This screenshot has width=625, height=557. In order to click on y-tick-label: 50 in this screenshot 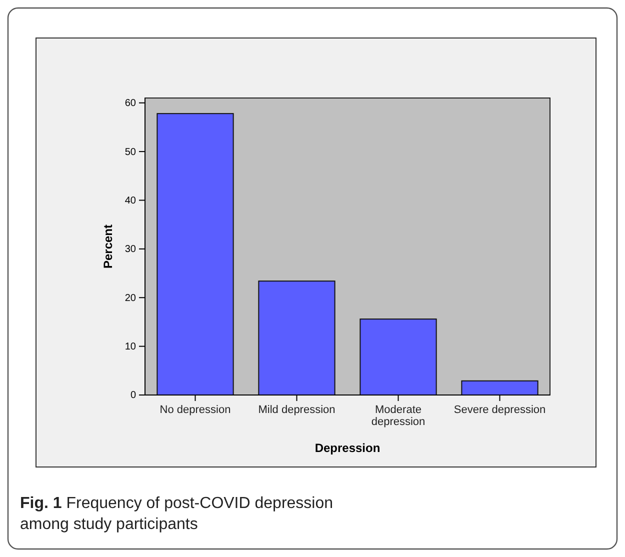, I will do `click(130, 152)`.